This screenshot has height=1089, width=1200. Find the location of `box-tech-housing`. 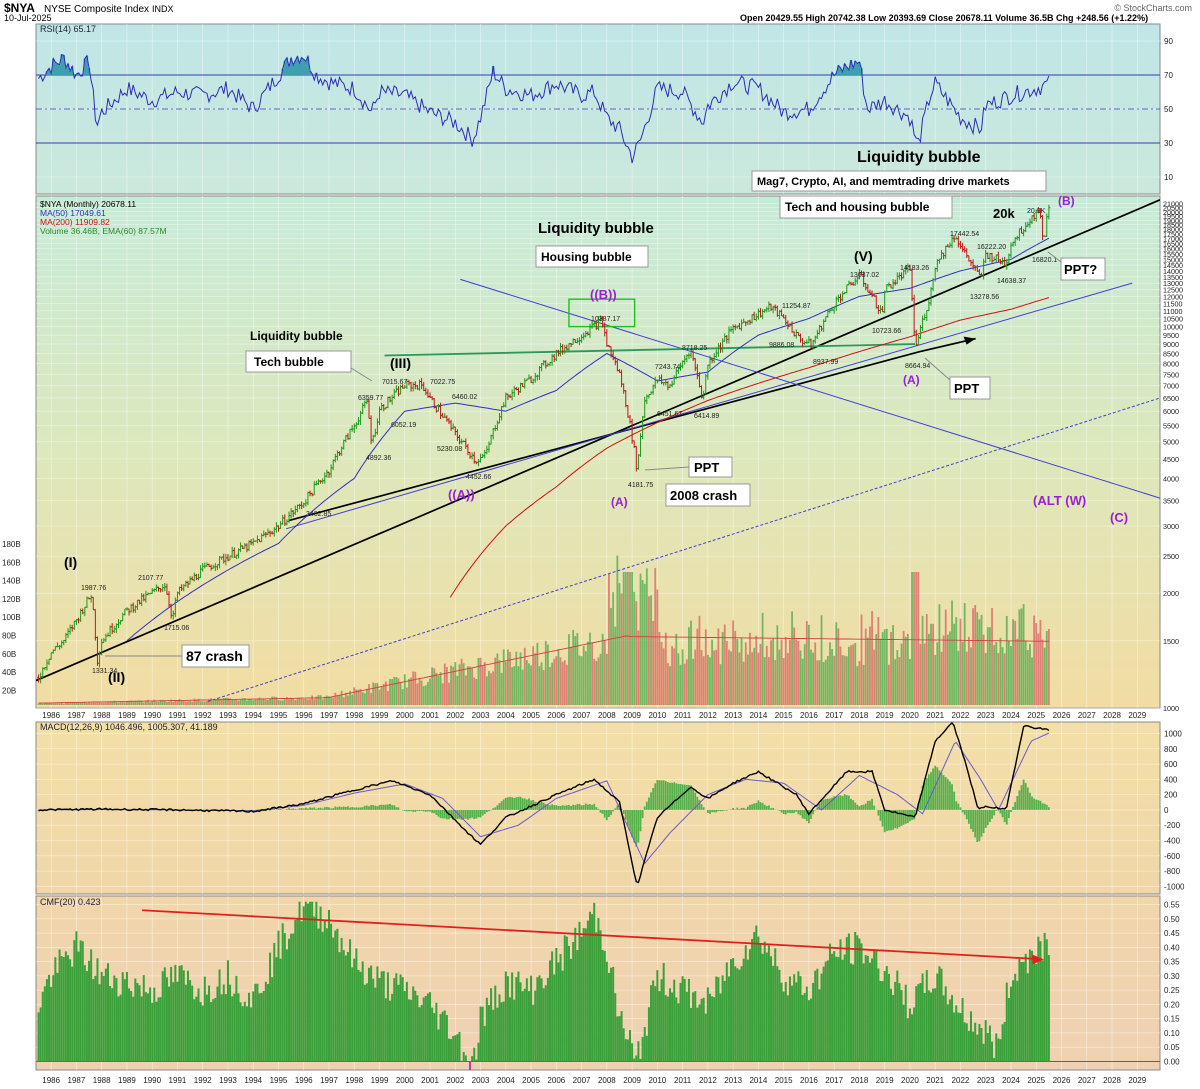

box-tech-housing is located at coordinates (866, 207).